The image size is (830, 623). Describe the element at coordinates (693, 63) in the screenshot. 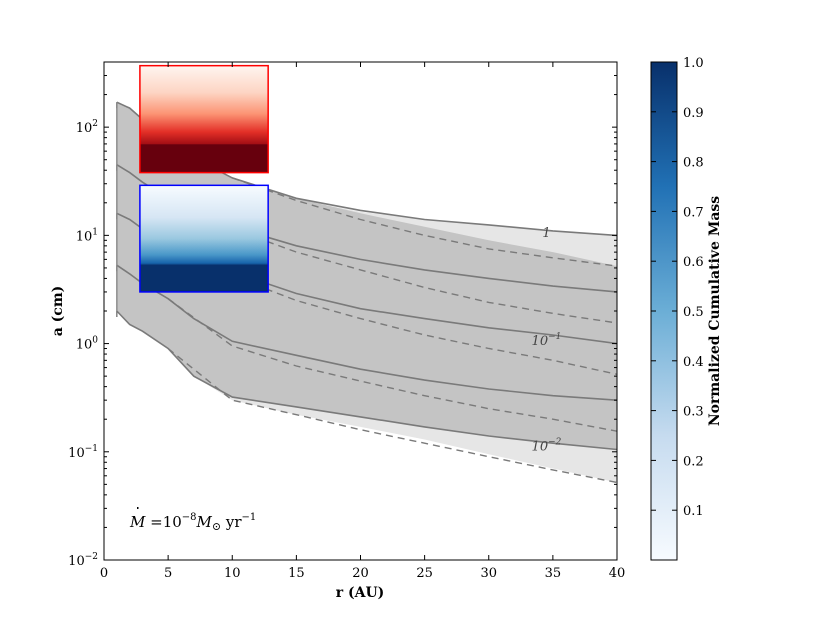

I see `colorbar-tick-label: 1.0` at that location.